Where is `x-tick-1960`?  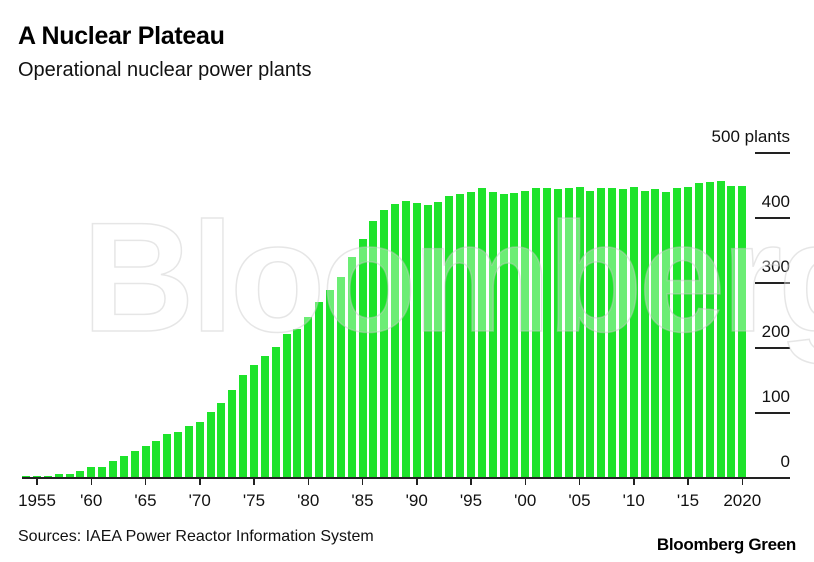 x-tick-1960 is located at coordinates (91, 481).